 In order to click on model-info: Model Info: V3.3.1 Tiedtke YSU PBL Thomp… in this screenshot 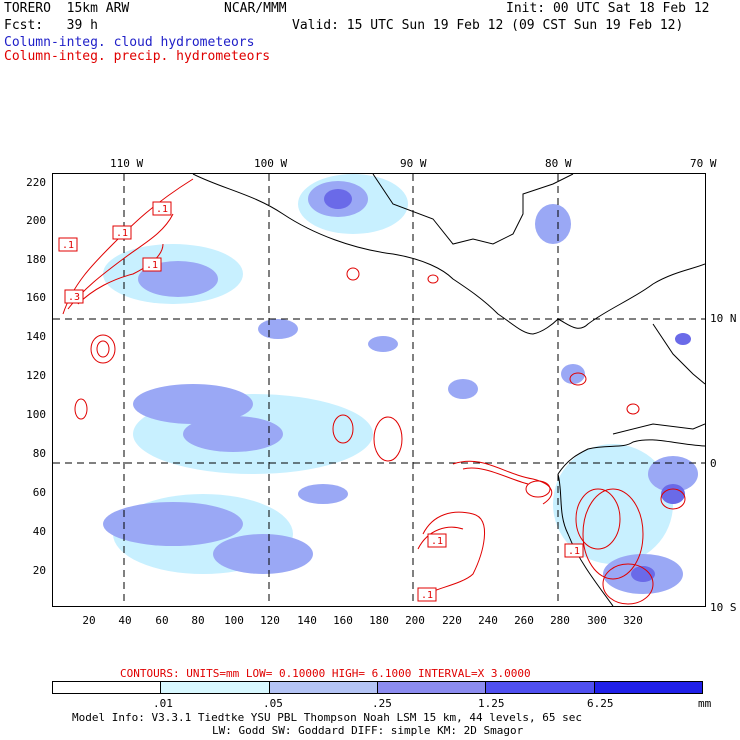, I will do `click(327, 717)`.